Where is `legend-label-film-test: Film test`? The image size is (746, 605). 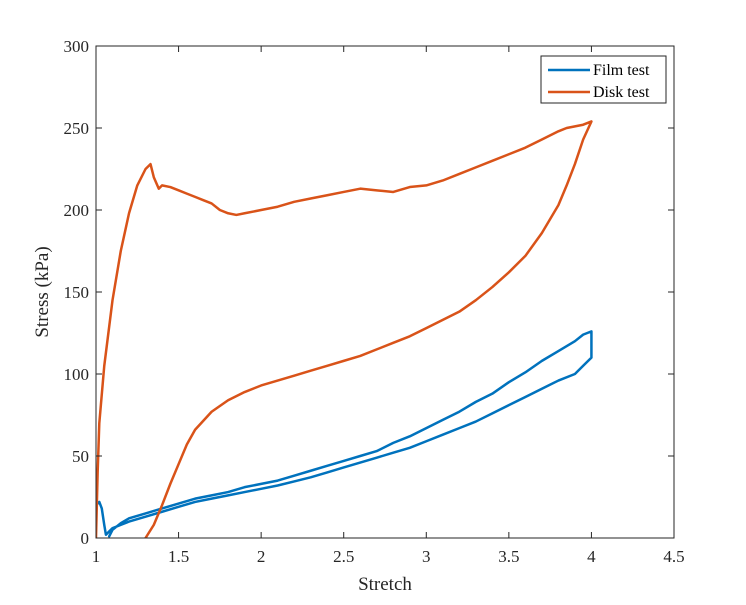
legend-label-film-test: Film test is located at coordinates (621, 70).